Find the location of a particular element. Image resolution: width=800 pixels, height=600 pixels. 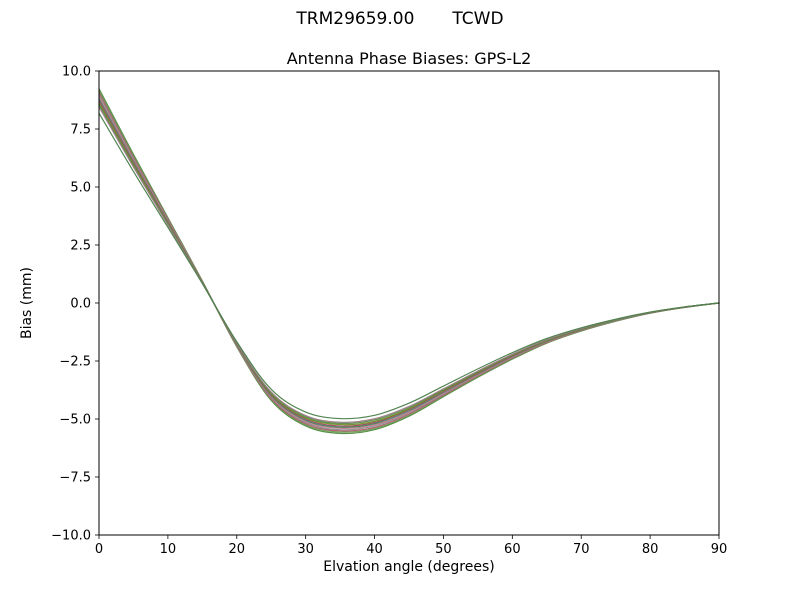

x-tick-label: 70 is located at coordinates (581, 549).